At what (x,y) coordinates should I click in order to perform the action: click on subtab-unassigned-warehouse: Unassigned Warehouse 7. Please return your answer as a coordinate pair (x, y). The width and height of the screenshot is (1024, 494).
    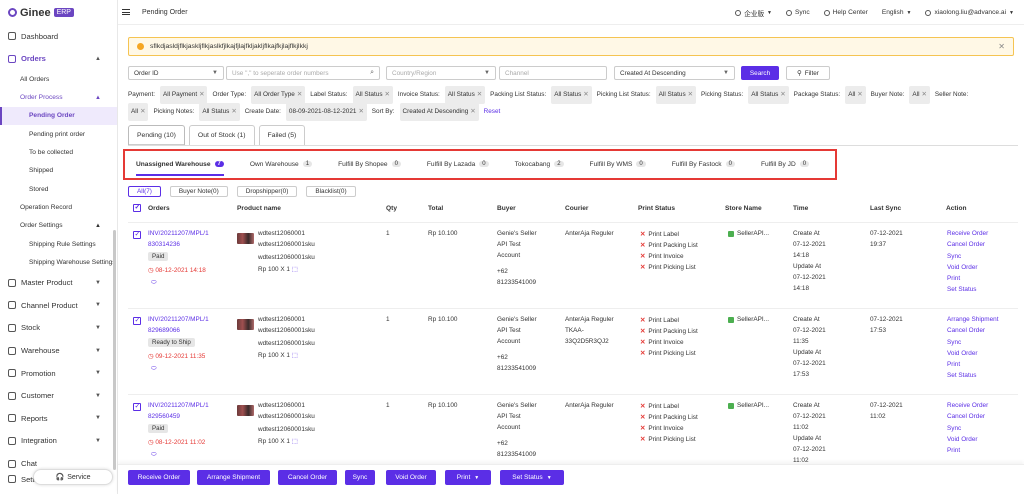
    Looking at the image, I should click on (180, 165).